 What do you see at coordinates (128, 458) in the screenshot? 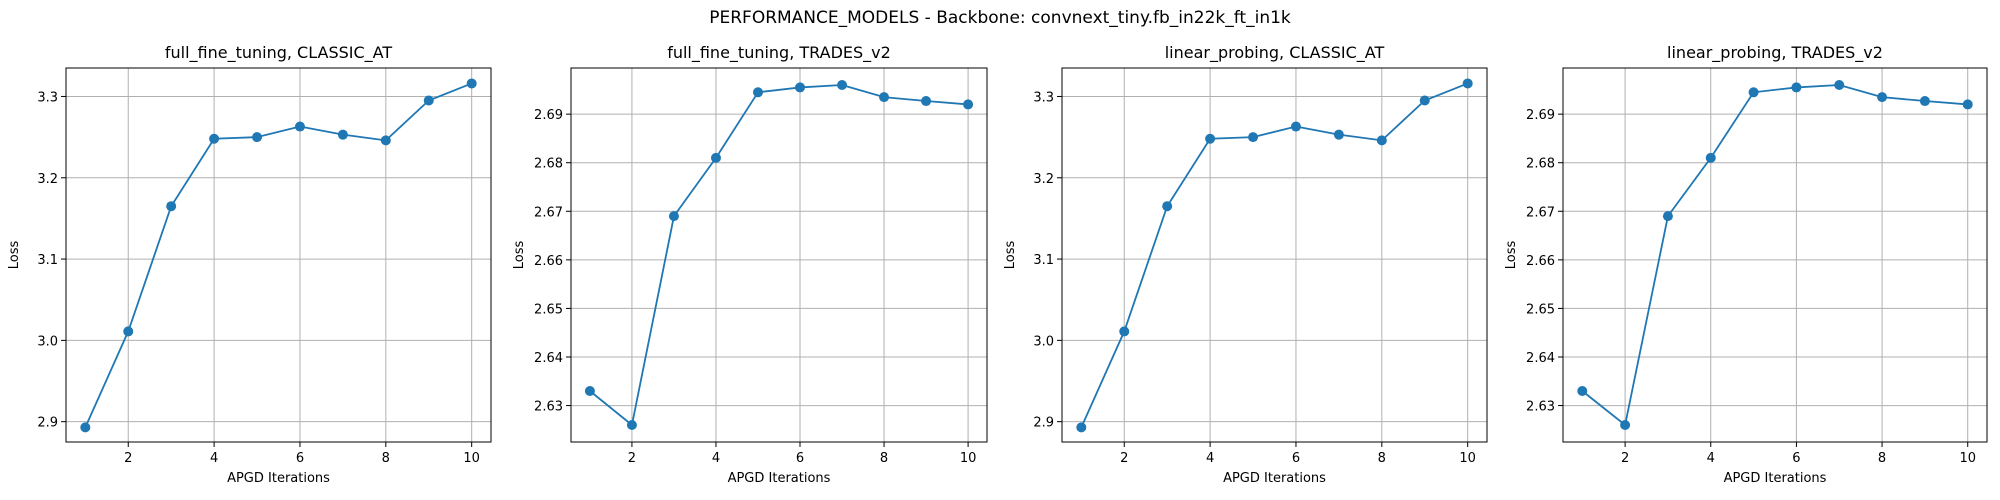
I see `plot-1-xtick-label: 2` at bounding box center [128, 458].